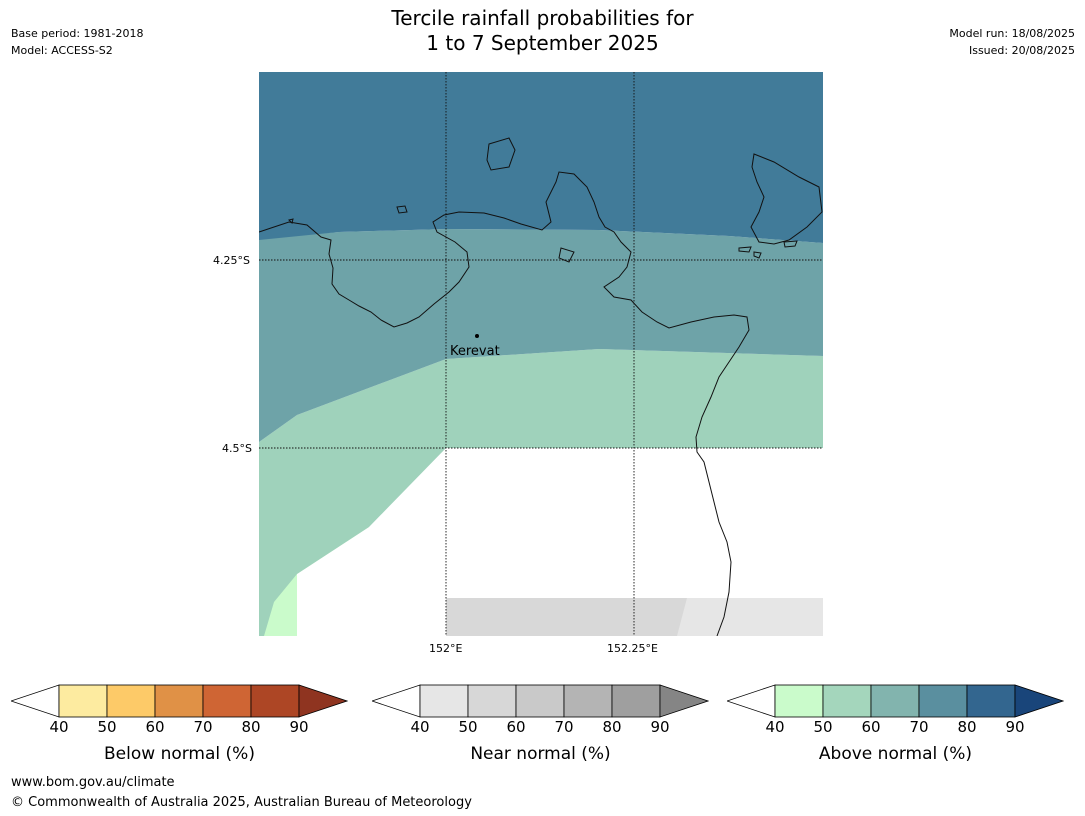 Image resolution: width=1085 pixels, height=816 pixels. What do you see at coordinates (251, 727) in the screenshot?
I see `cb-below-tick: 80` at bounding box center [251, 727].